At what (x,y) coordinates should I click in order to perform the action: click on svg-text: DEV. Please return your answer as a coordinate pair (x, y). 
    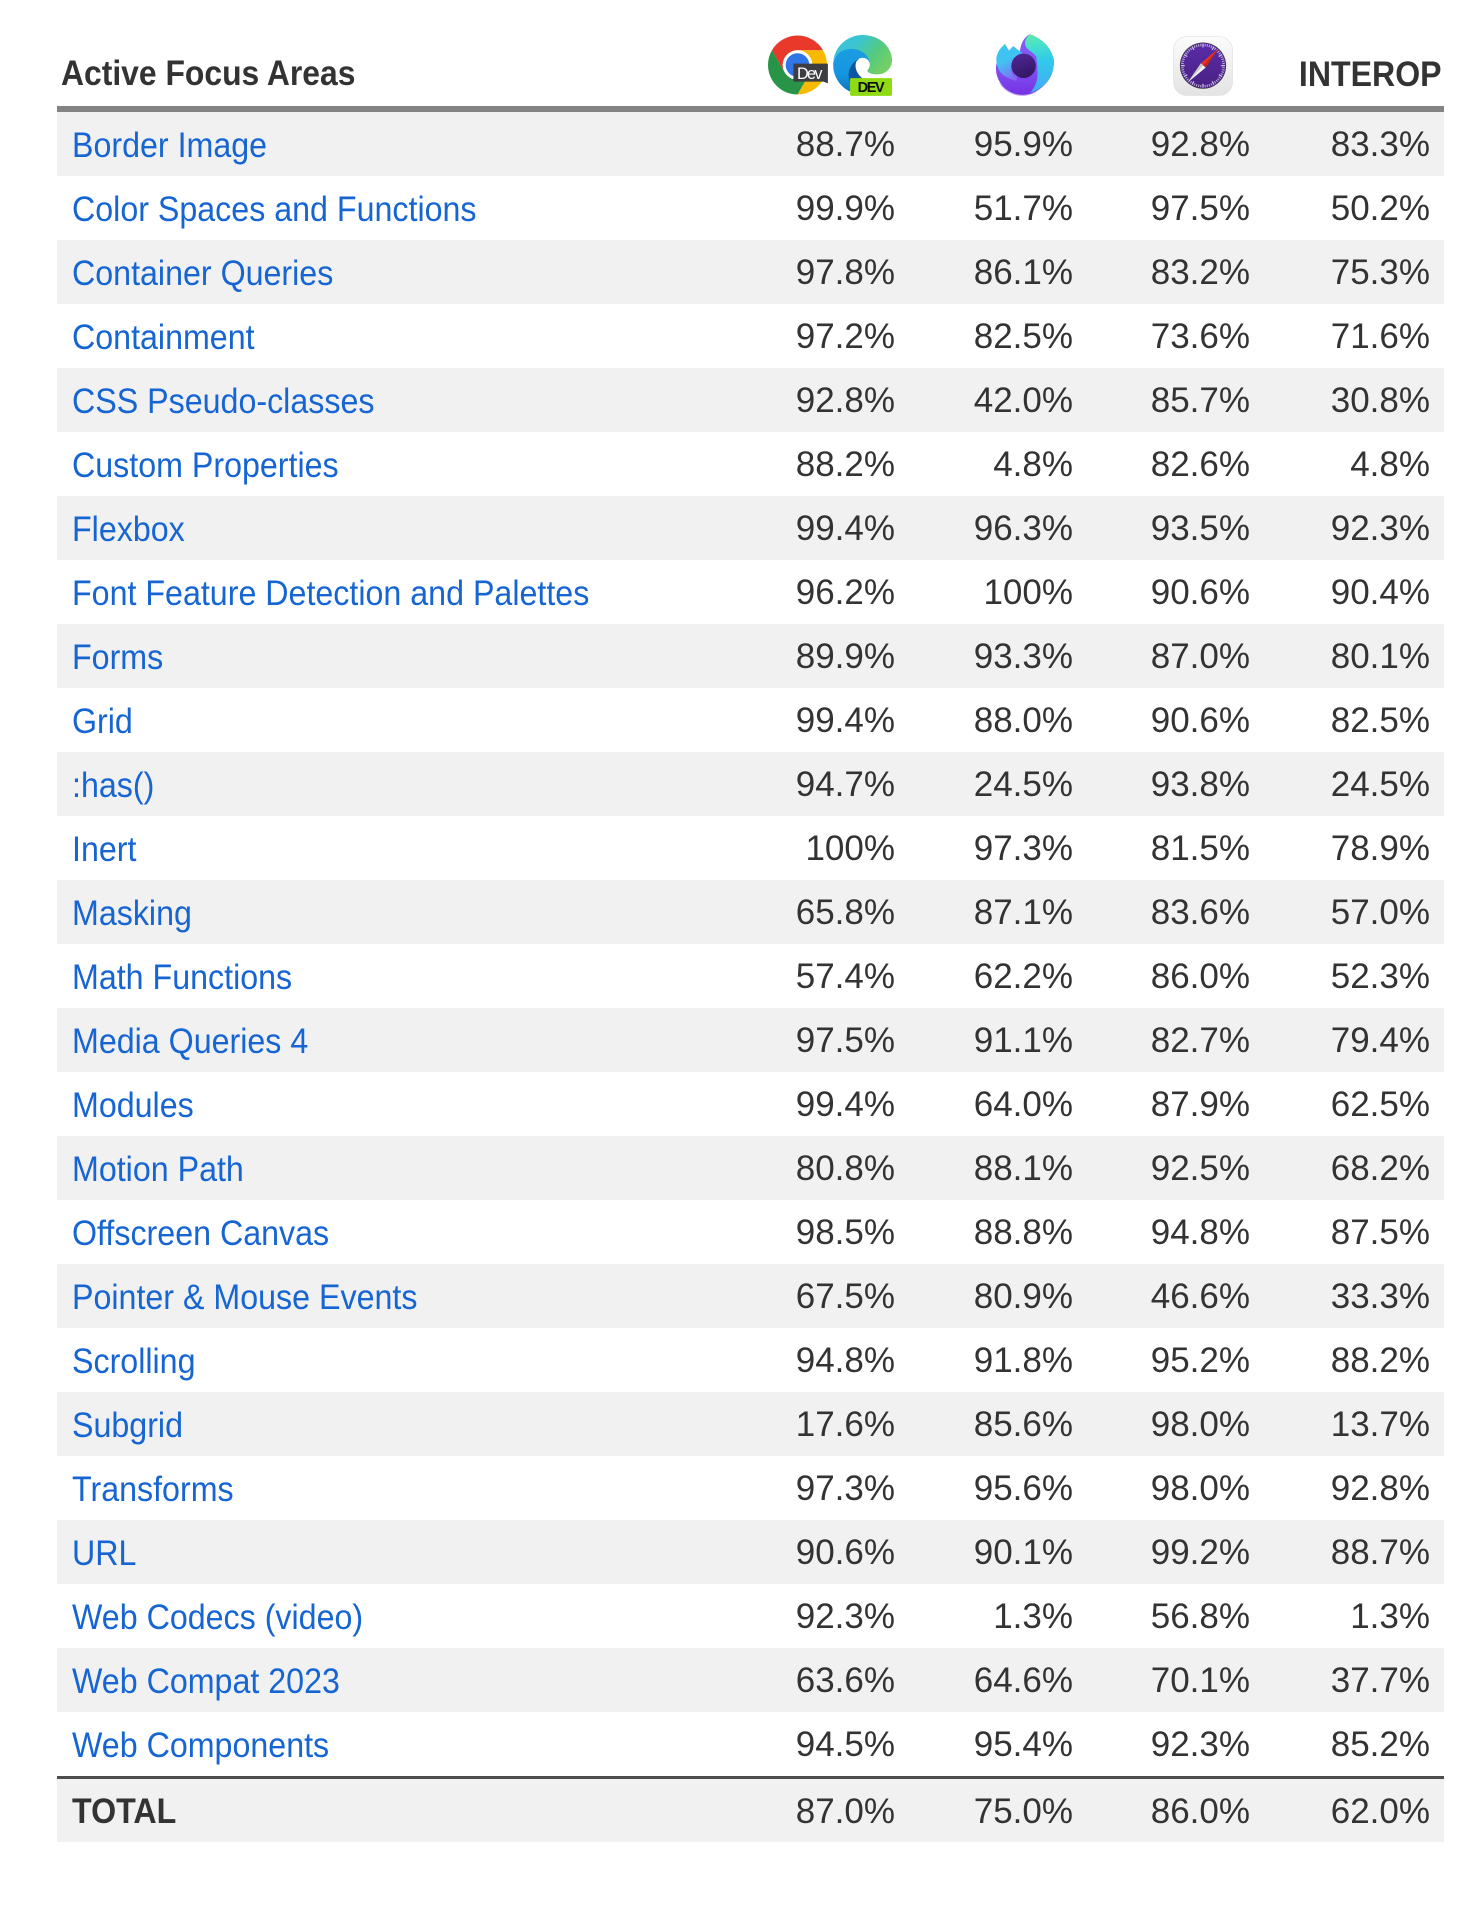
    Looking at the image, I should click on (871, 88).